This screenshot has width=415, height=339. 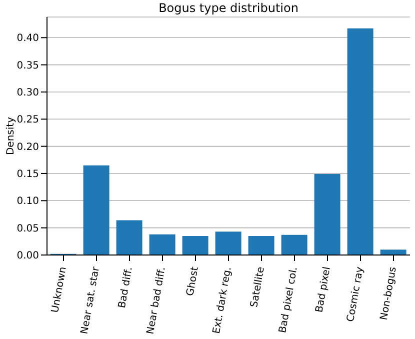 What do you see at coordinates (90, 300) in the screenshot?
I see `x-tick-label: Near sat. star` at bounding box center [90, 300].